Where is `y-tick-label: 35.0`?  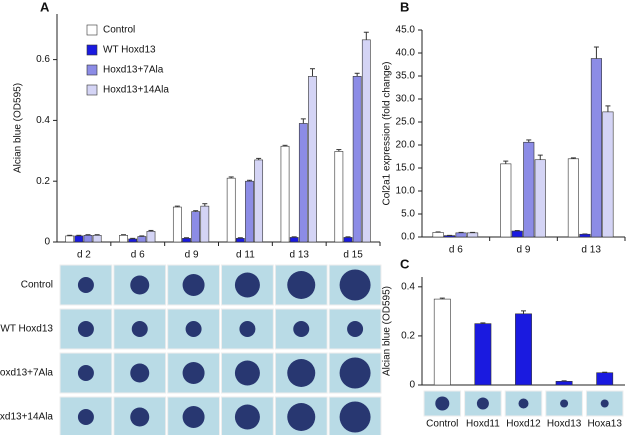
y-tick-label: 35.0 is located at coordinates (406, 76).